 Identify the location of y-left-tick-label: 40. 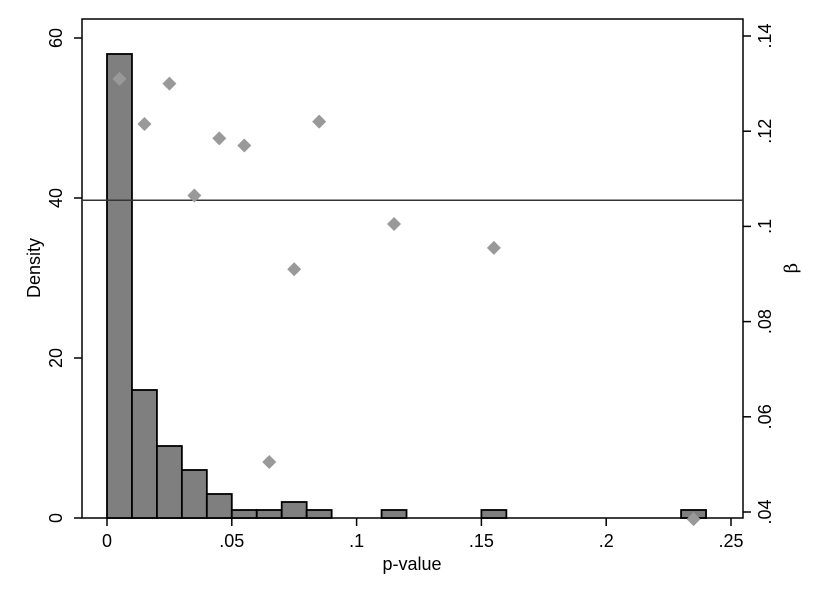
(56, 198).